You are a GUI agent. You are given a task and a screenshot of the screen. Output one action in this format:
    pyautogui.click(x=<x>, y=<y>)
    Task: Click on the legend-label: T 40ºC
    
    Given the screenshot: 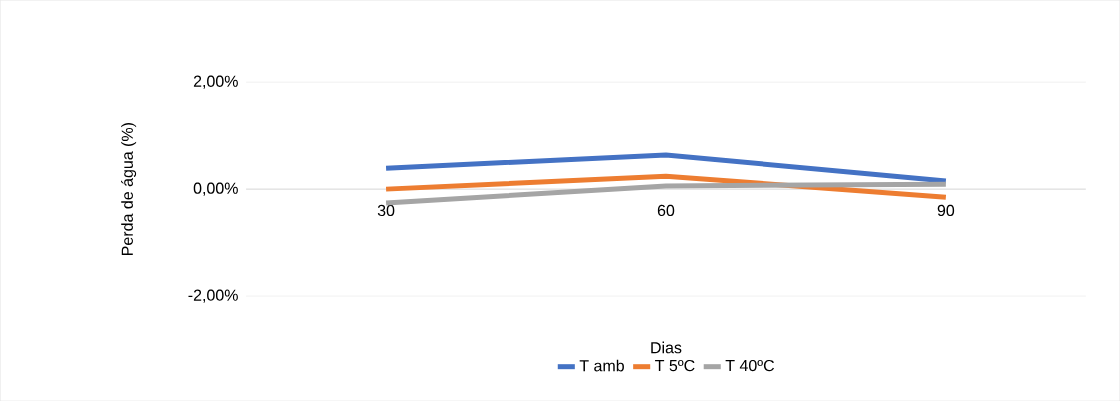 What is the action you would take?
    pyautogui.click(x=750, y=365)
    